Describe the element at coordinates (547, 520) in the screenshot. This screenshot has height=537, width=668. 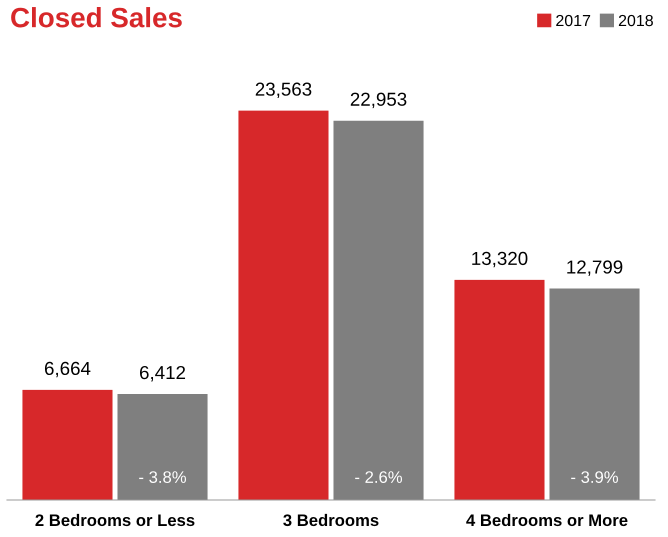
I see `x-tick-label: 4 Bedrooms or More` at that location.